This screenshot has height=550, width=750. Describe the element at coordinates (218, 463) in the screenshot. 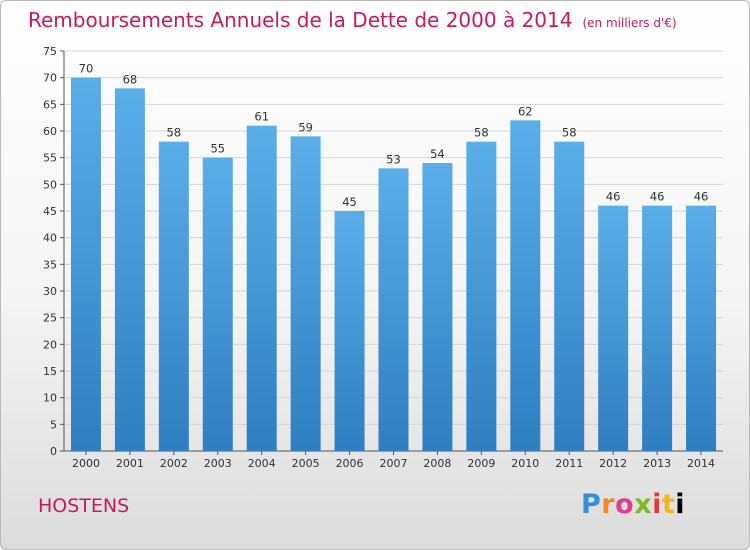

I see `x-tick-label: 2003` at that location.